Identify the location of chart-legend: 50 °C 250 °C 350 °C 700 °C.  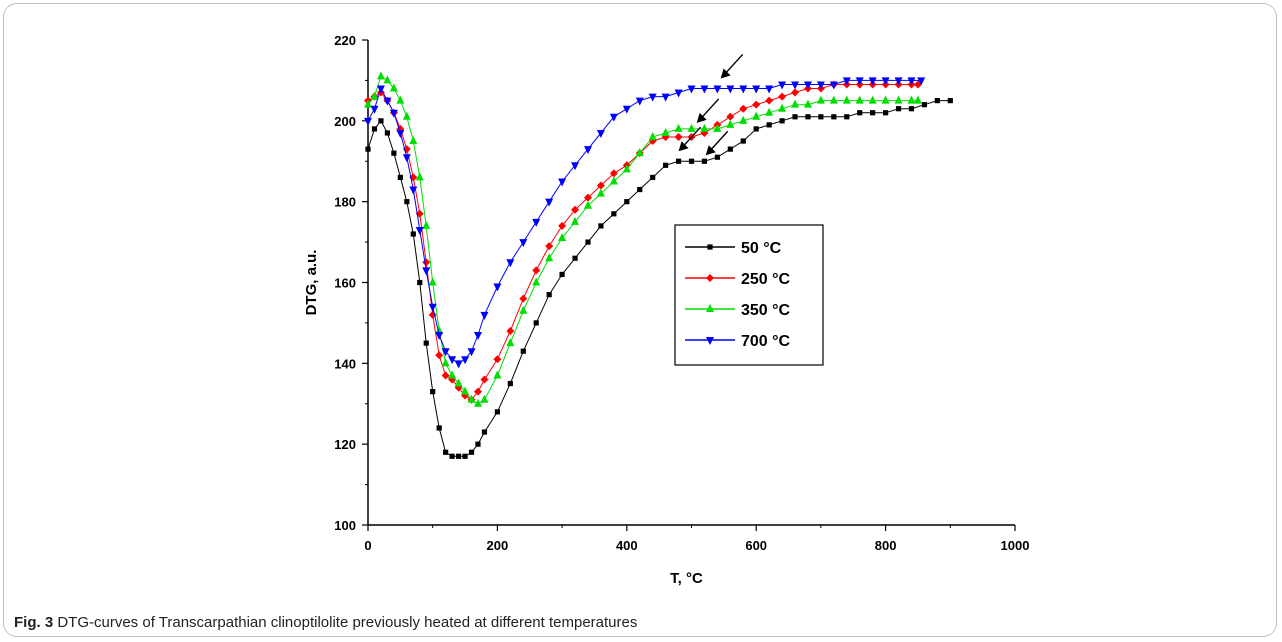
(749, 295).